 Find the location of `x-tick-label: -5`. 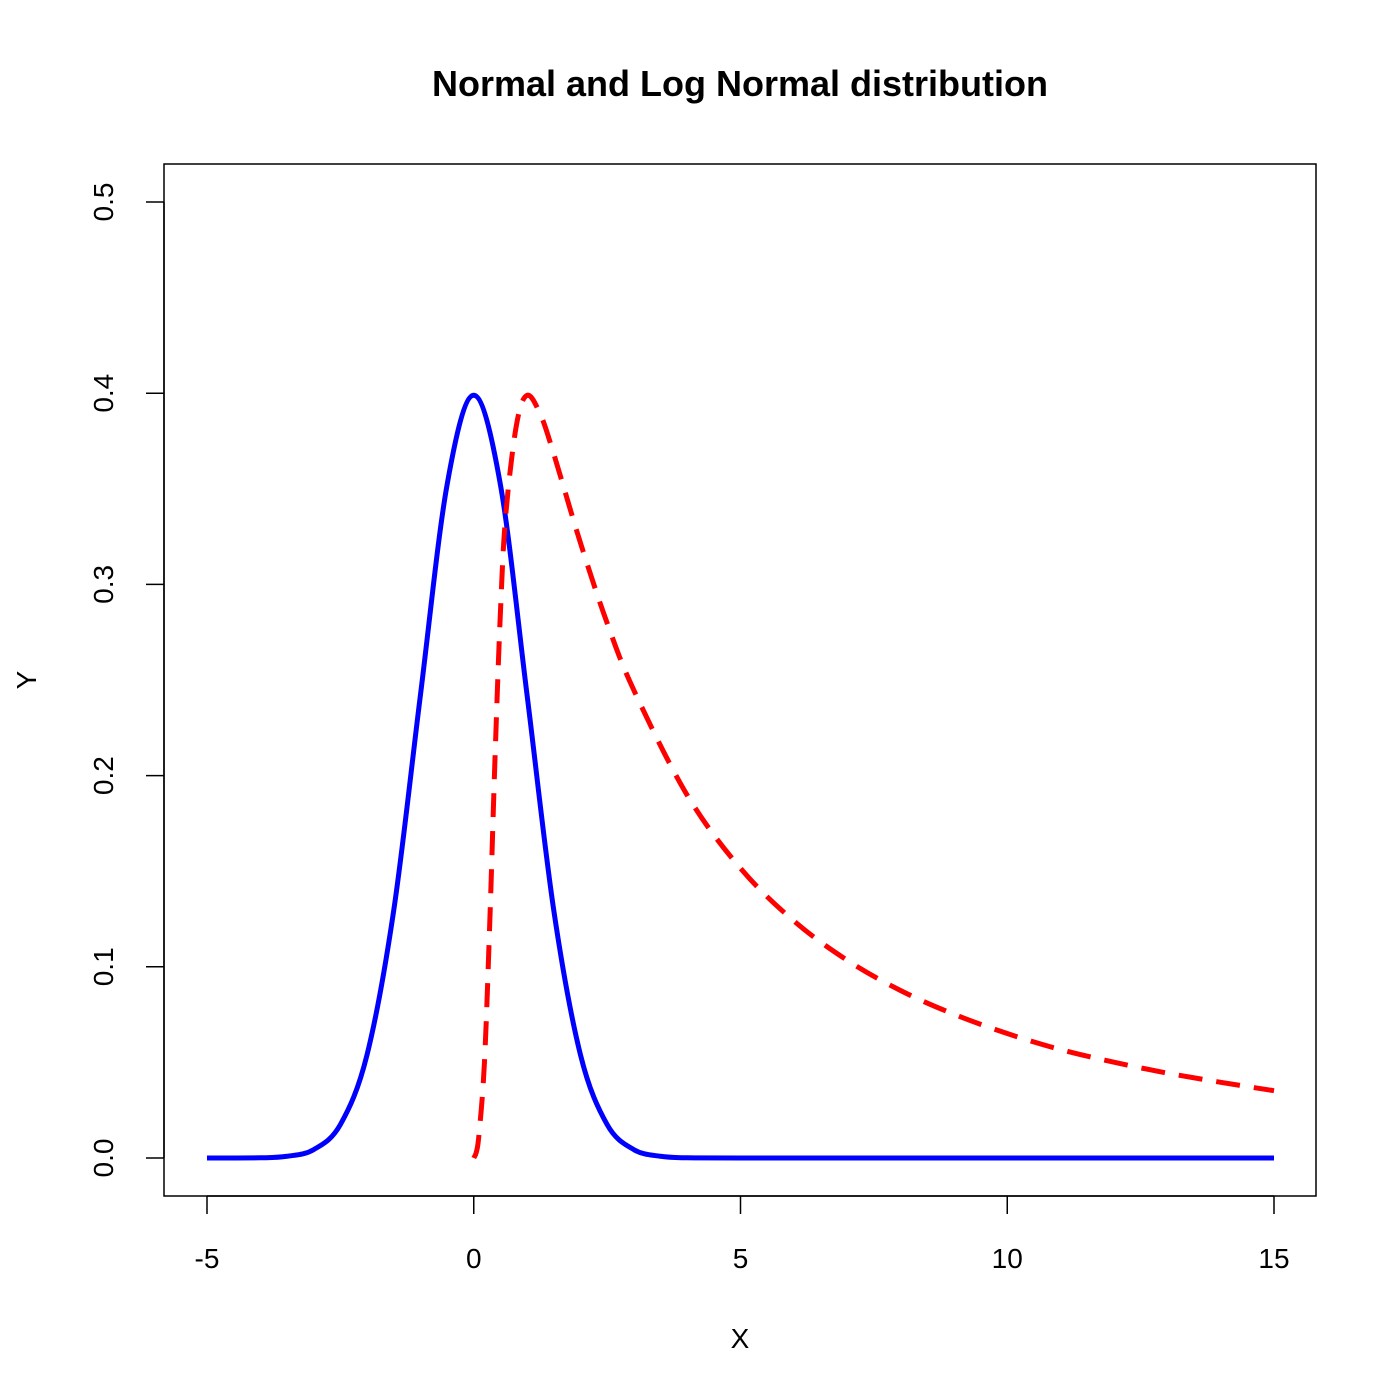

x-tick-label: -5 is located at coordinates (207, 1258).